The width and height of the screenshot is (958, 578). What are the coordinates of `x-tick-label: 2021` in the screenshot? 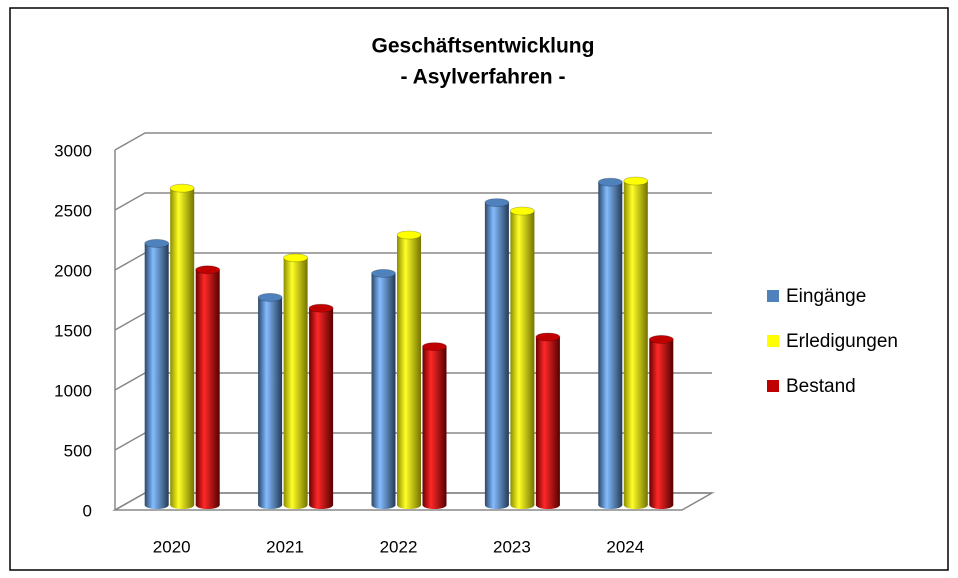 It's located at (285, 546).